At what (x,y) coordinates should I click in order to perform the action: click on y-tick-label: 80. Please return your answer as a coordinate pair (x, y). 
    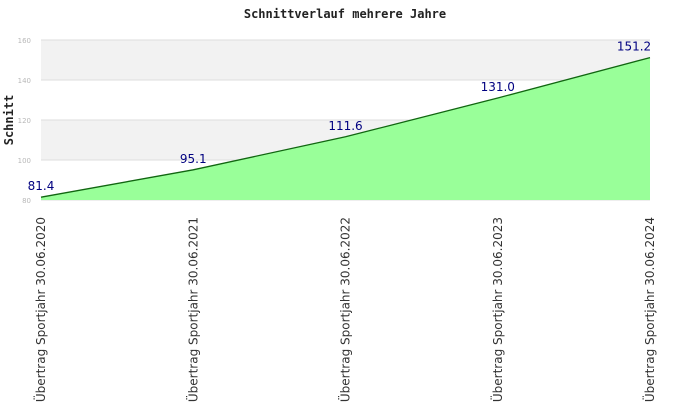
    Looking at the image, I should click on (26, 201).